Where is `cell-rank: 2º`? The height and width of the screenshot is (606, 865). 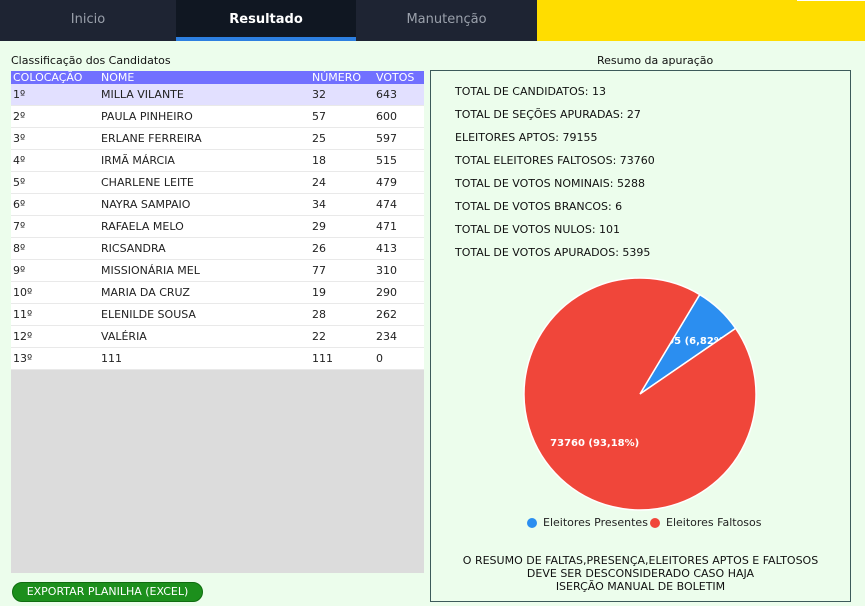
cell-rank: 2º is located at coordinates (19, 116).